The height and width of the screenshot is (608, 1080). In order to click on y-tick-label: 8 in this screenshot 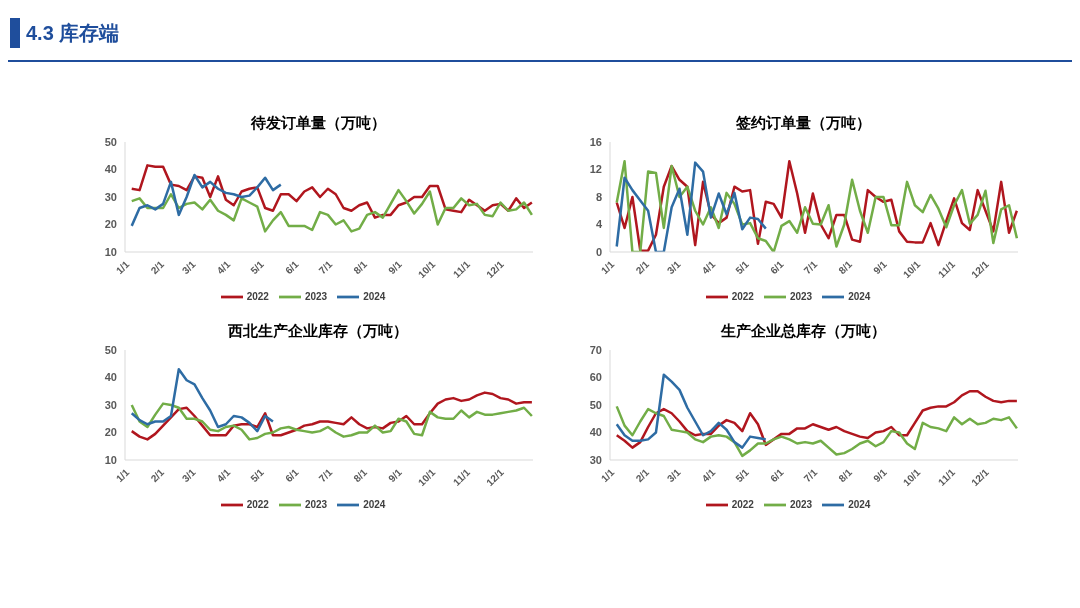, I will do `click(598, 196)`.